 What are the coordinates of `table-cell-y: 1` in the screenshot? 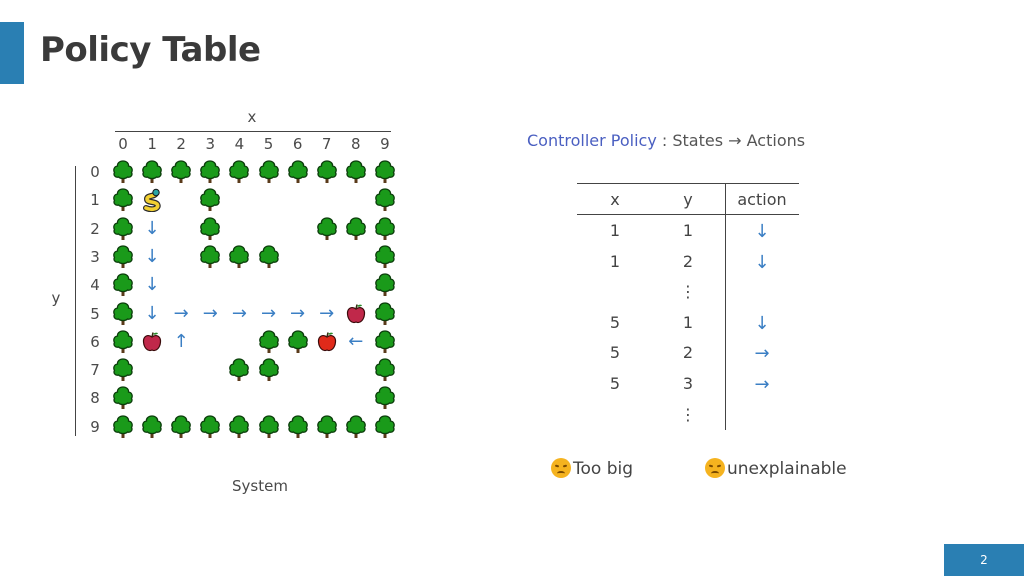 It's located at (688, 322).